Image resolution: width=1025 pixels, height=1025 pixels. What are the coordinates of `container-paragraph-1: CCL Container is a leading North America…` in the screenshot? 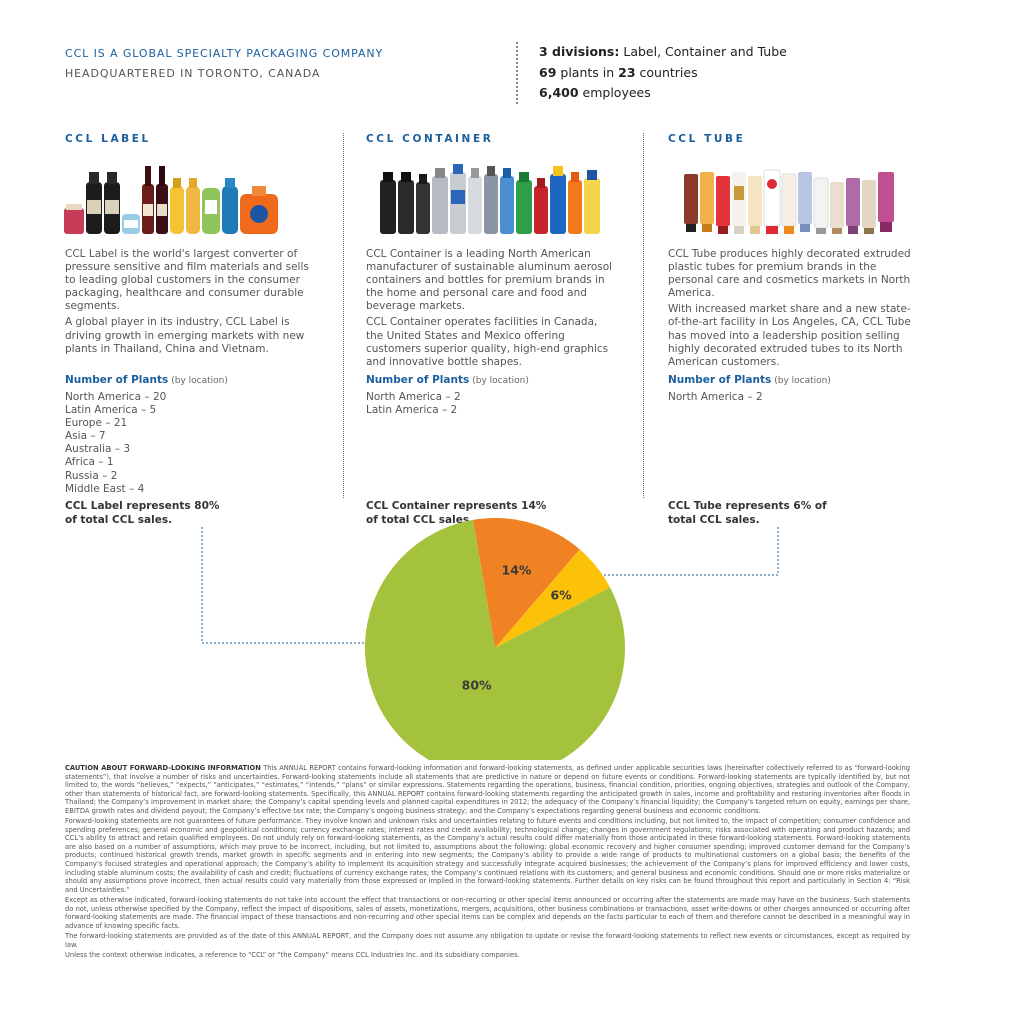 It's located at (489, 280).